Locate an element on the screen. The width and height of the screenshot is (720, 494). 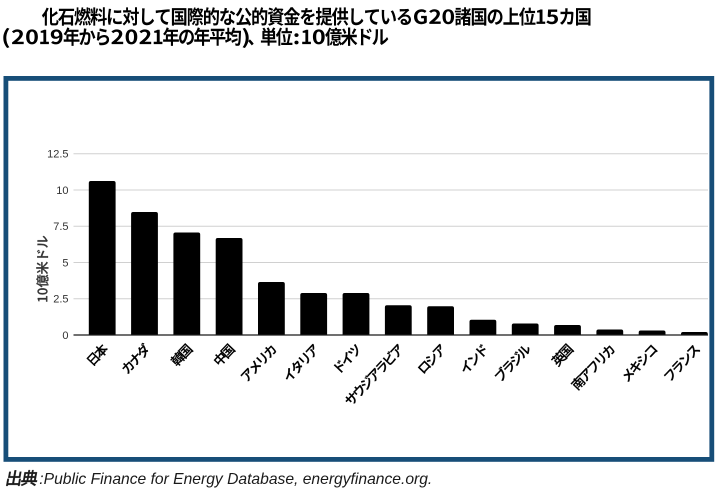
svg-text: 5 is located at coordinates (65, 263).